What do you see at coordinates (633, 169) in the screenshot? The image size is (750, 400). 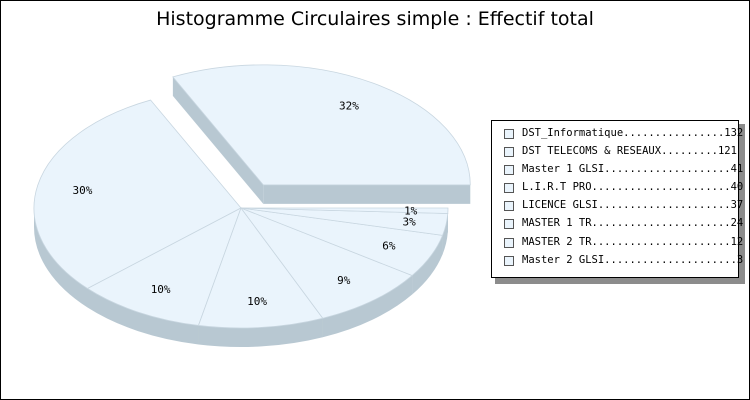 I see `legend-label: Master 1 GLSI....................41` at bounding box center [633, 169].